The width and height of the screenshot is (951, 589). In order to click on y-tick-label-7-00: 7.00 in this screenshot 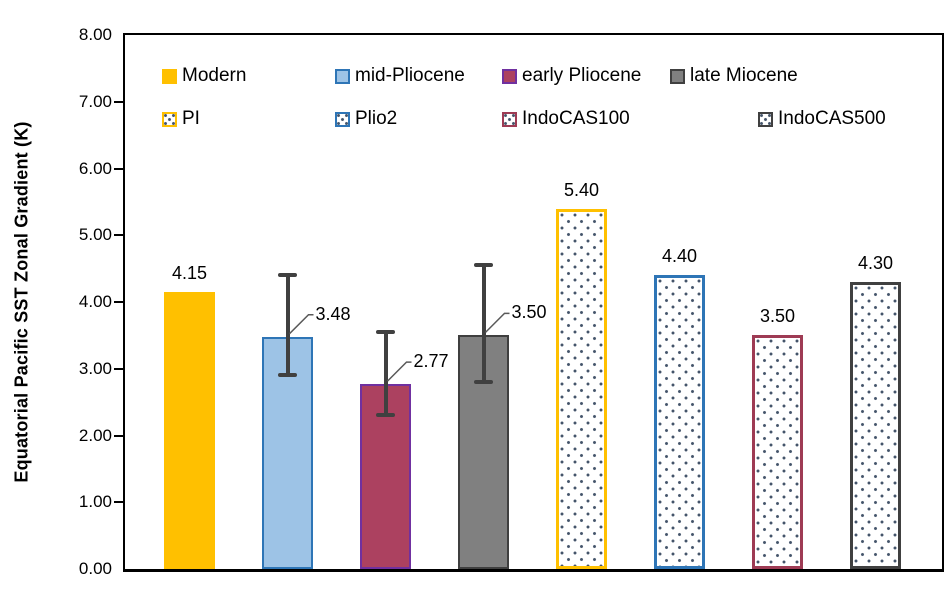, I will do `click(95, 101)`.